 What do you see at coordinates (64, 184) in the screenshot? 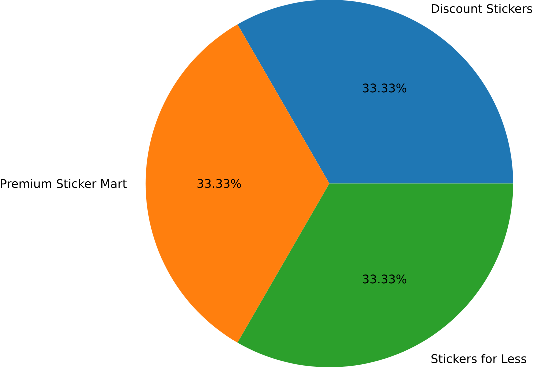
I see `slice-label: Premium Sticker Mart` at bounding box center [64, 184].